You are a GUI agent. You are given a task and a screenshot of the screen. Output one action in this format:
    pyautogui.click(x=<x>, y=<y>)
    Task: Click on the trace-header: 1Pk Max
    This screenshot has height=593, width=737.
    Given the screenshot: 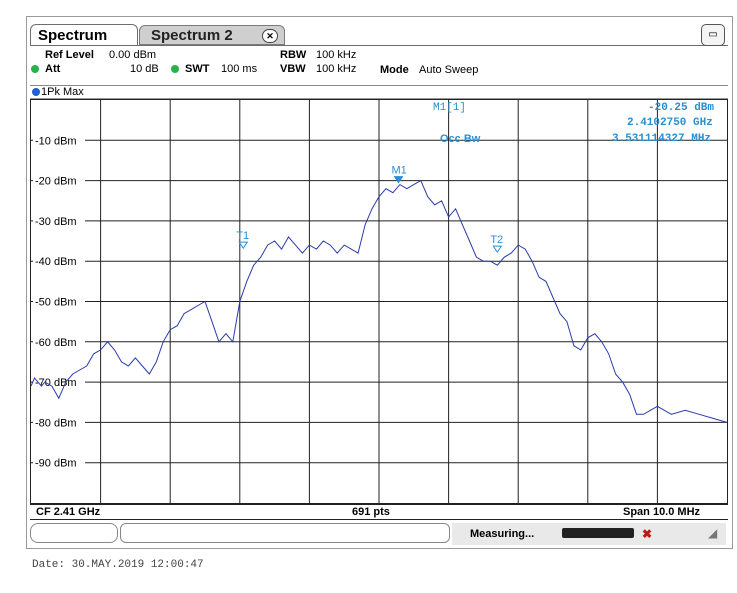 What is the action you would take?
    pyautogui.click(x=379, y=92)
    